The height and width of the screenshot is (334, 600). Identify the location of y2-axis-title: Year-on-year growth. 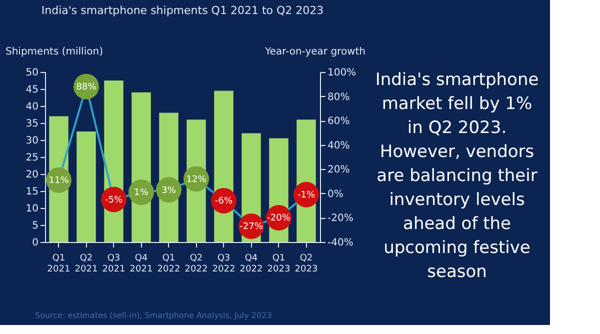
(315, 52).